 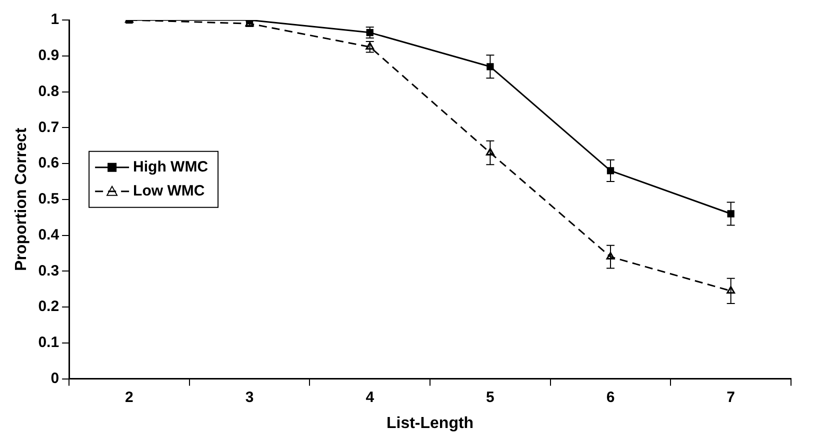 I want to click on legend-label: Low WMC, so click(x=169, y=191).